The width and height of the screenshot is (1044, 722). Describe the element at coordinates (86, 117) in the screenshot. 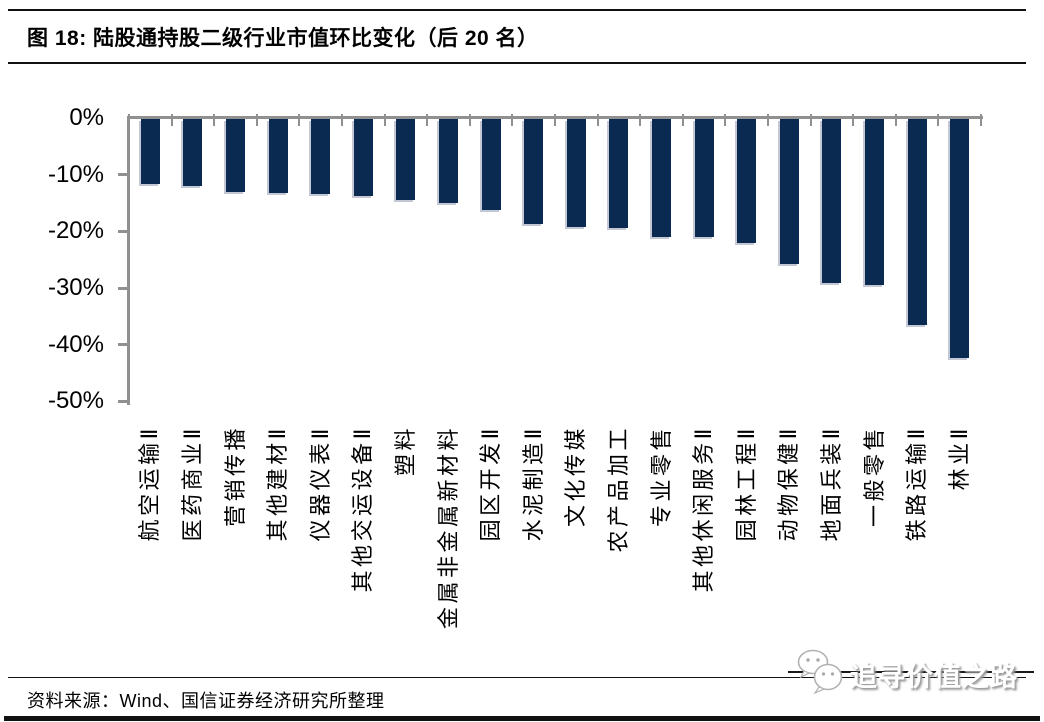

I see `y-axis-tick-label: 0%` at that location.